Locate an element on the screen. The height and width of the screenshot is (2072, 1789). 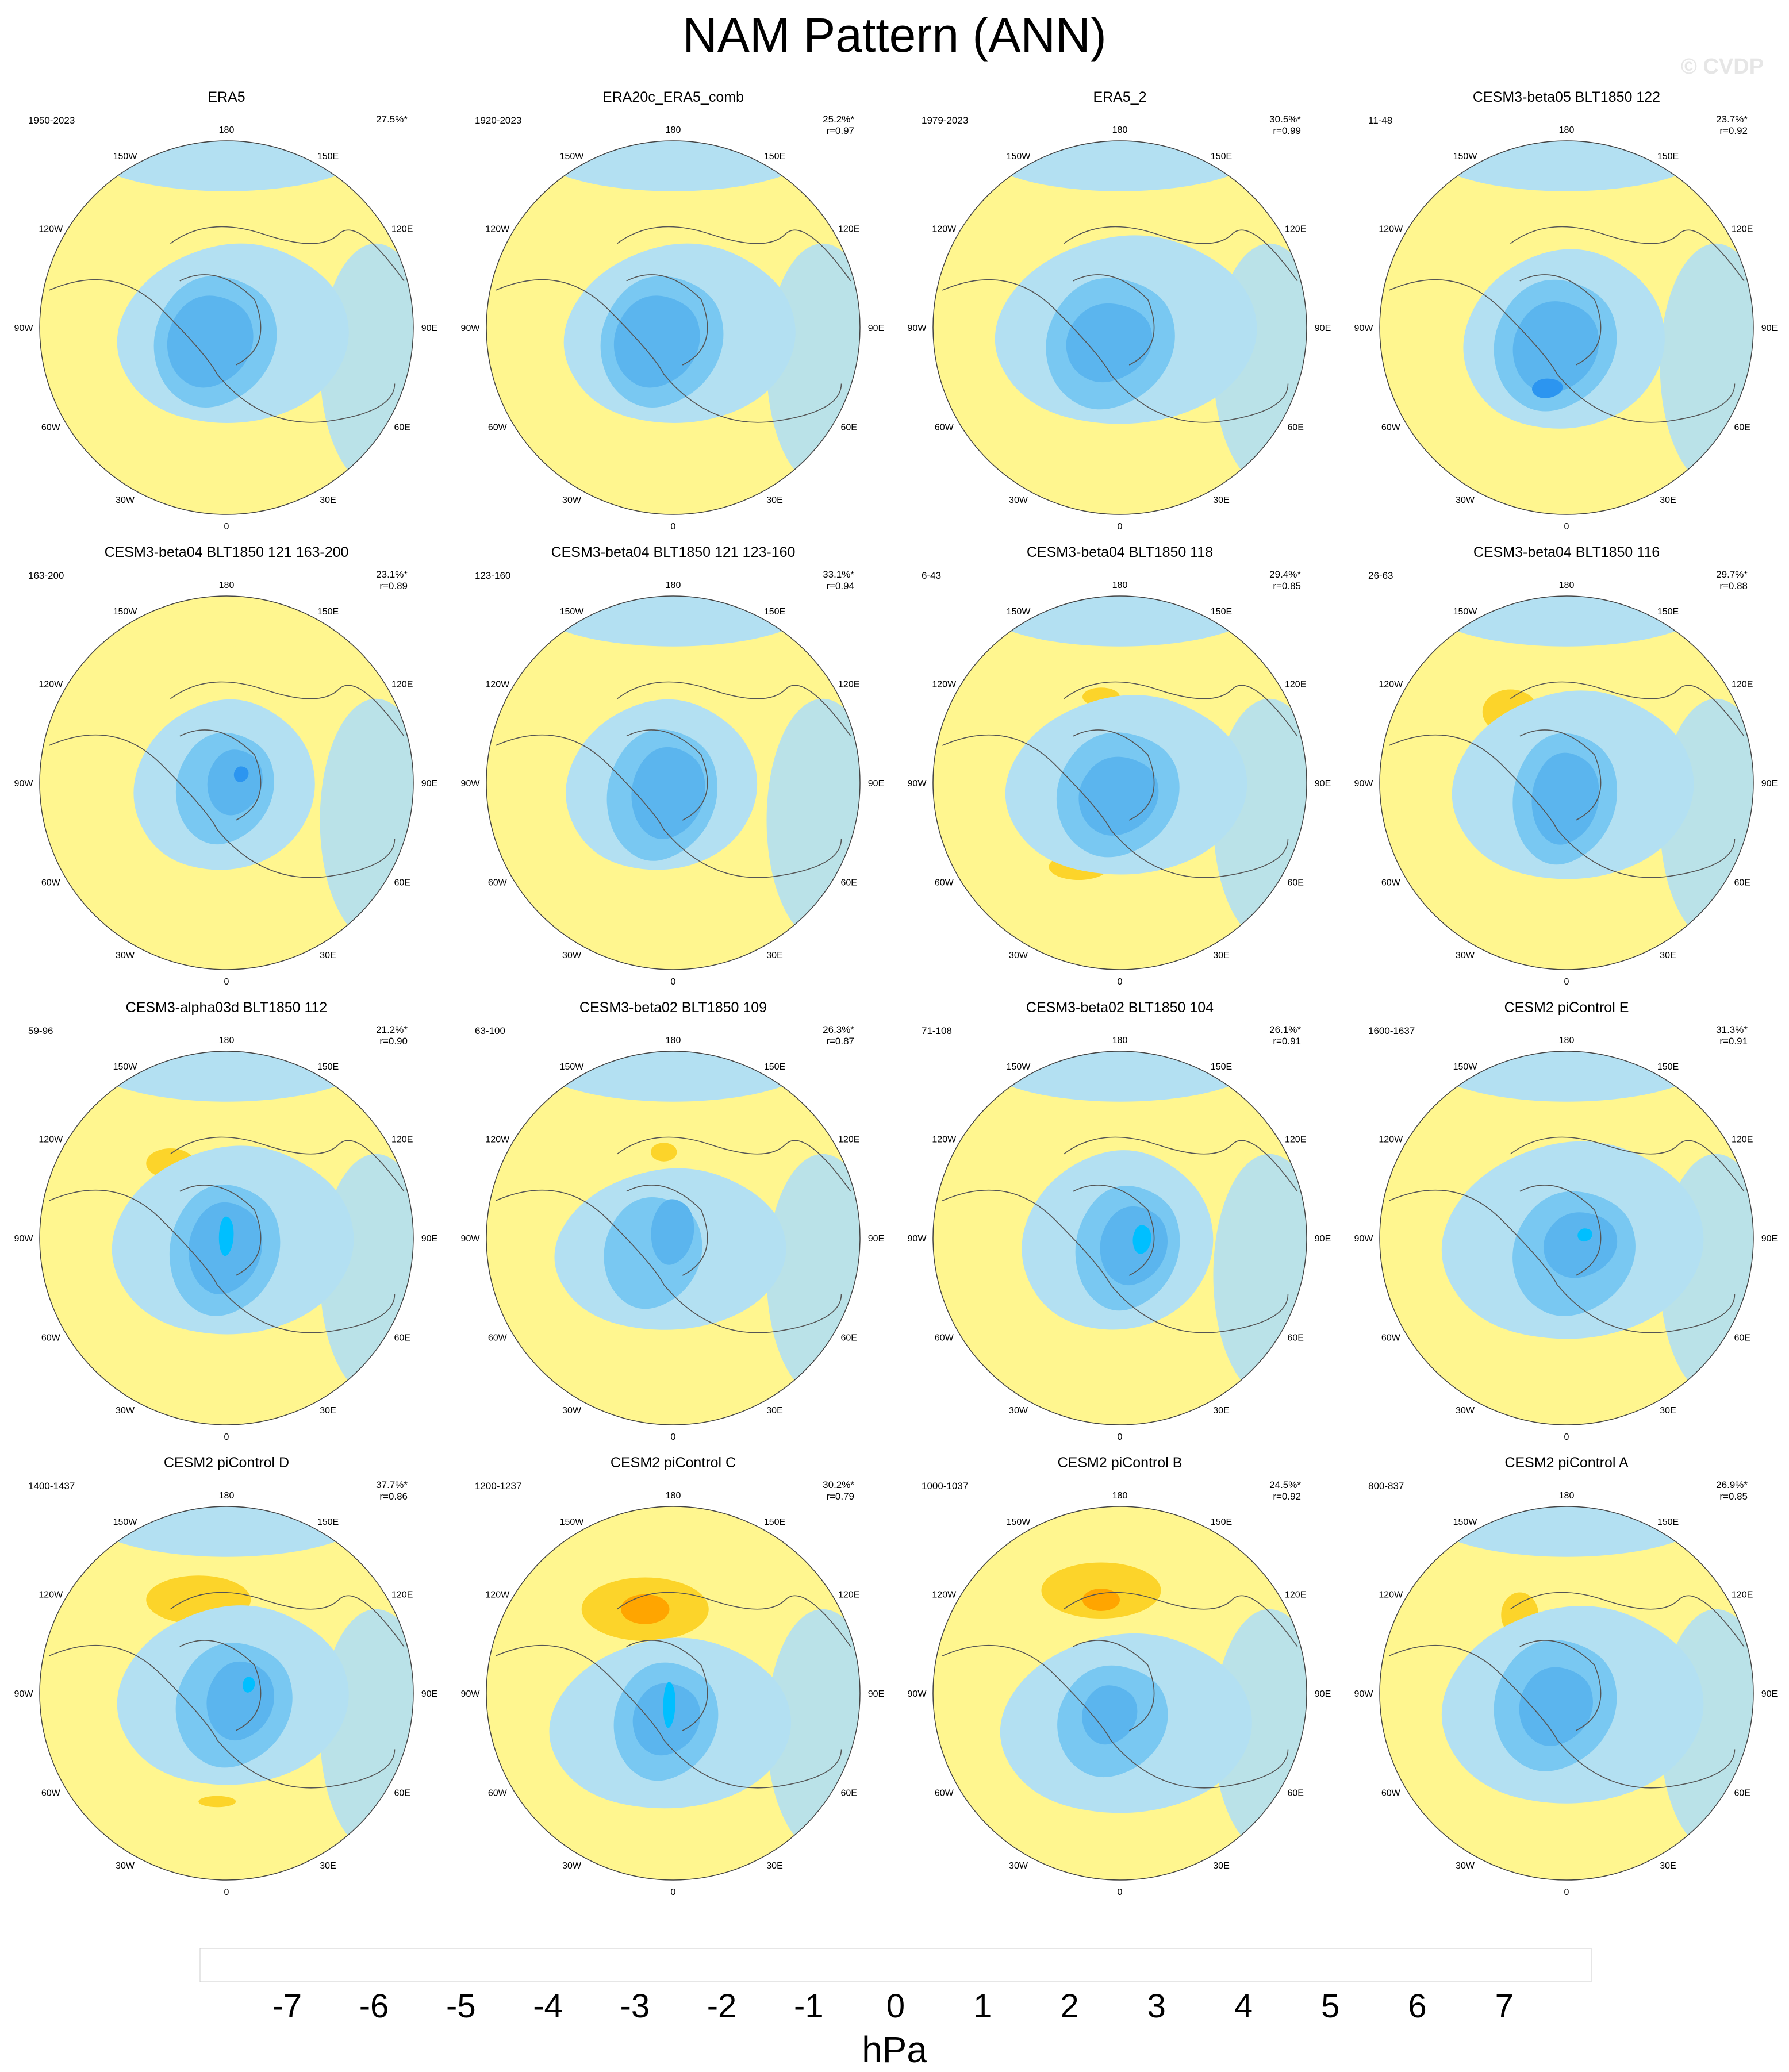
panel-title: ERA20c_ERA5_comb is located at coordinates (673, 97).